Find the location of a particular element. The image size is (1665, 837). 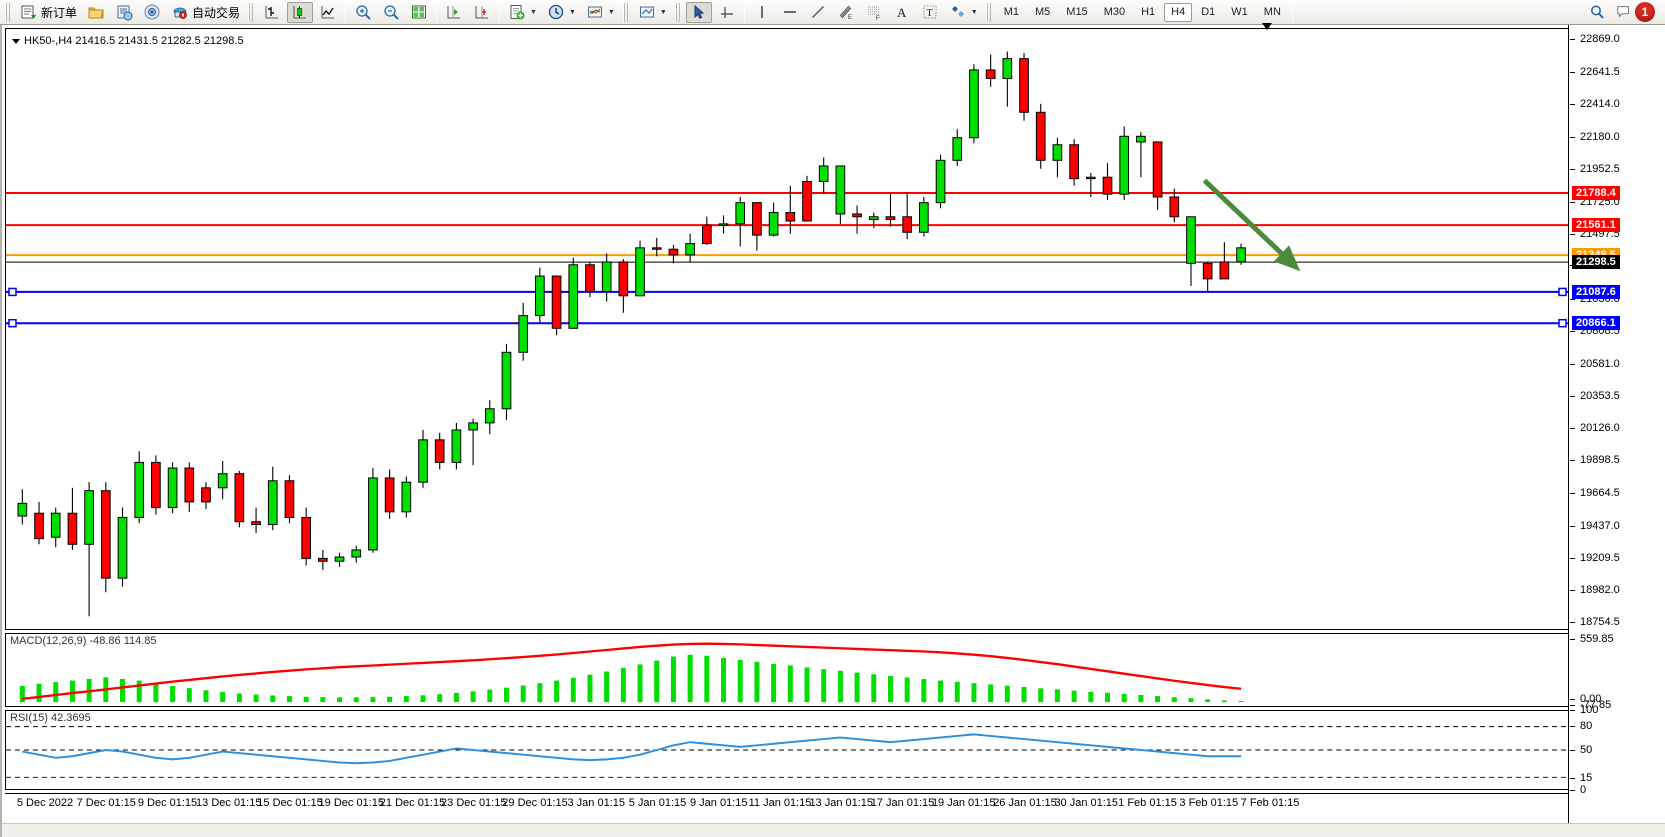

horizontal-line-icon is located at coordinates (789, 12).